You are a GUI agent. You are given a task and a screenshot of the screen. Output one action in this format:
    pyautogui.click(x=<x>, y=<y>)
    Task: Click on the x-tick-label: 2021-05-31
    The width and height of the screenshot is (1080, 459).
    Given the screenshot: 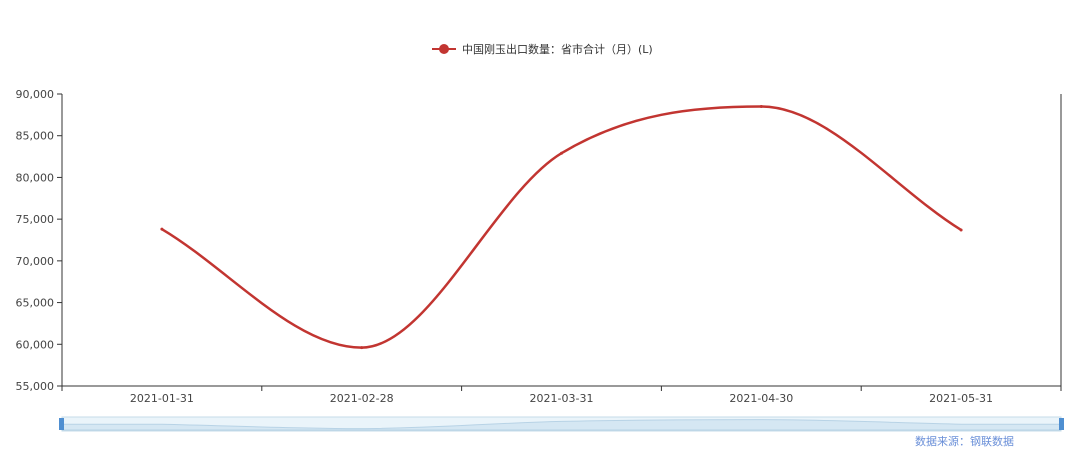 What is the action you would take?
    pyautogui.click(x=961, y=398)
    